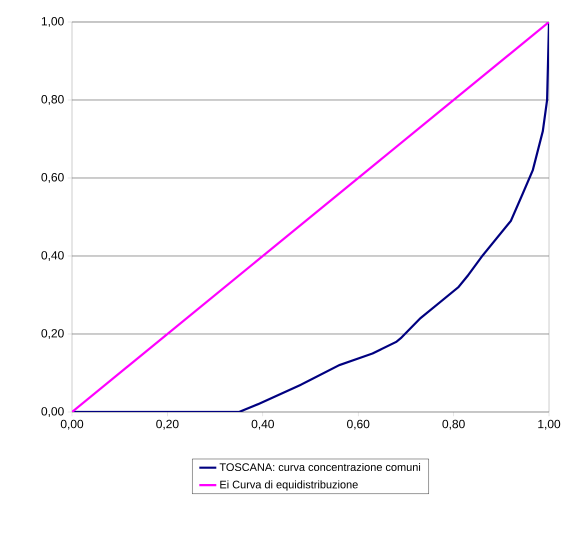 The height and width of the screenshot is (551, 576). What do you see at coordinates (52, 100) in the screenshot?
I see `y-tick-label: 0,80` at bounding box center [52, 100].